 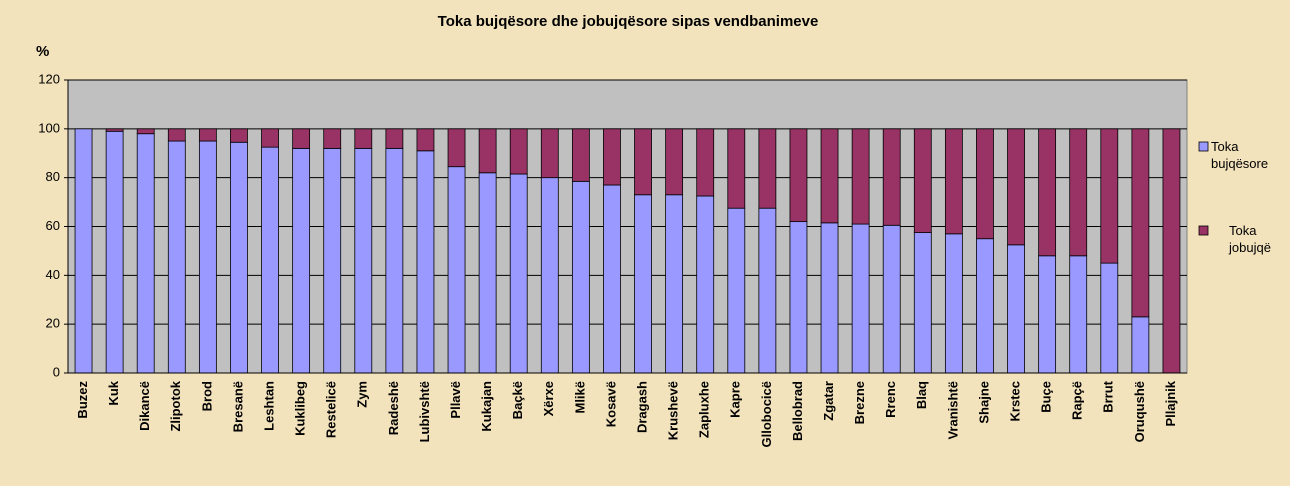 I want to click on y-tick-label: 80, so click(x=53, y=176).